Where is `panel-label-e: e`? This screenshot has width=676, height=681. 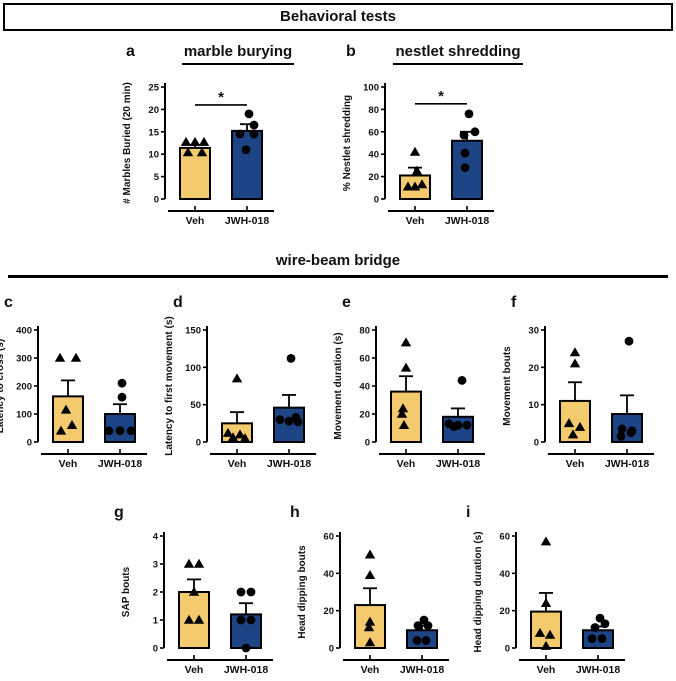 panel-label-e: e is located at coordinates (346, 302).